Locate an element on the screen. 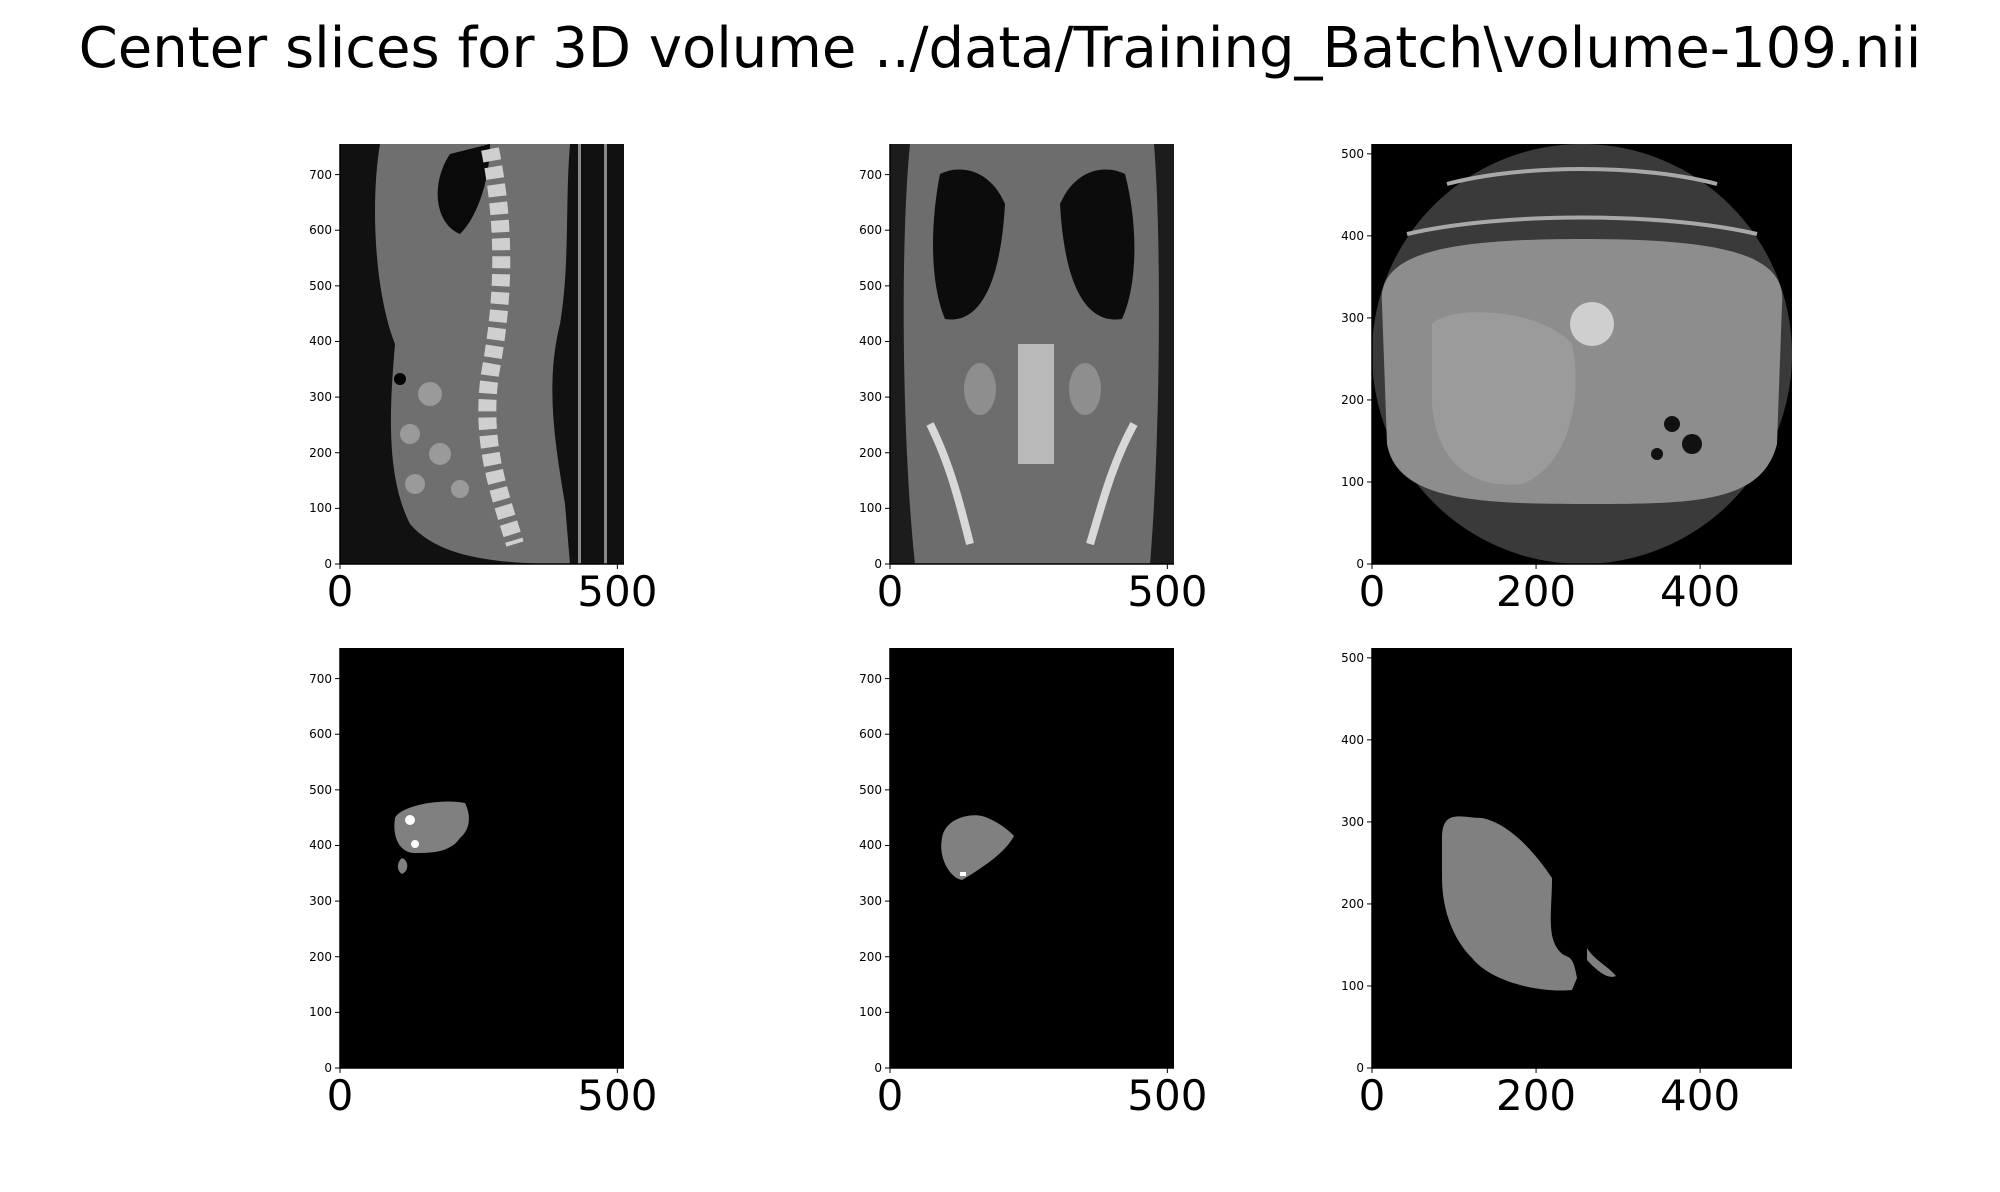  coronal-mask-image is located at coordinates (1029, 860).